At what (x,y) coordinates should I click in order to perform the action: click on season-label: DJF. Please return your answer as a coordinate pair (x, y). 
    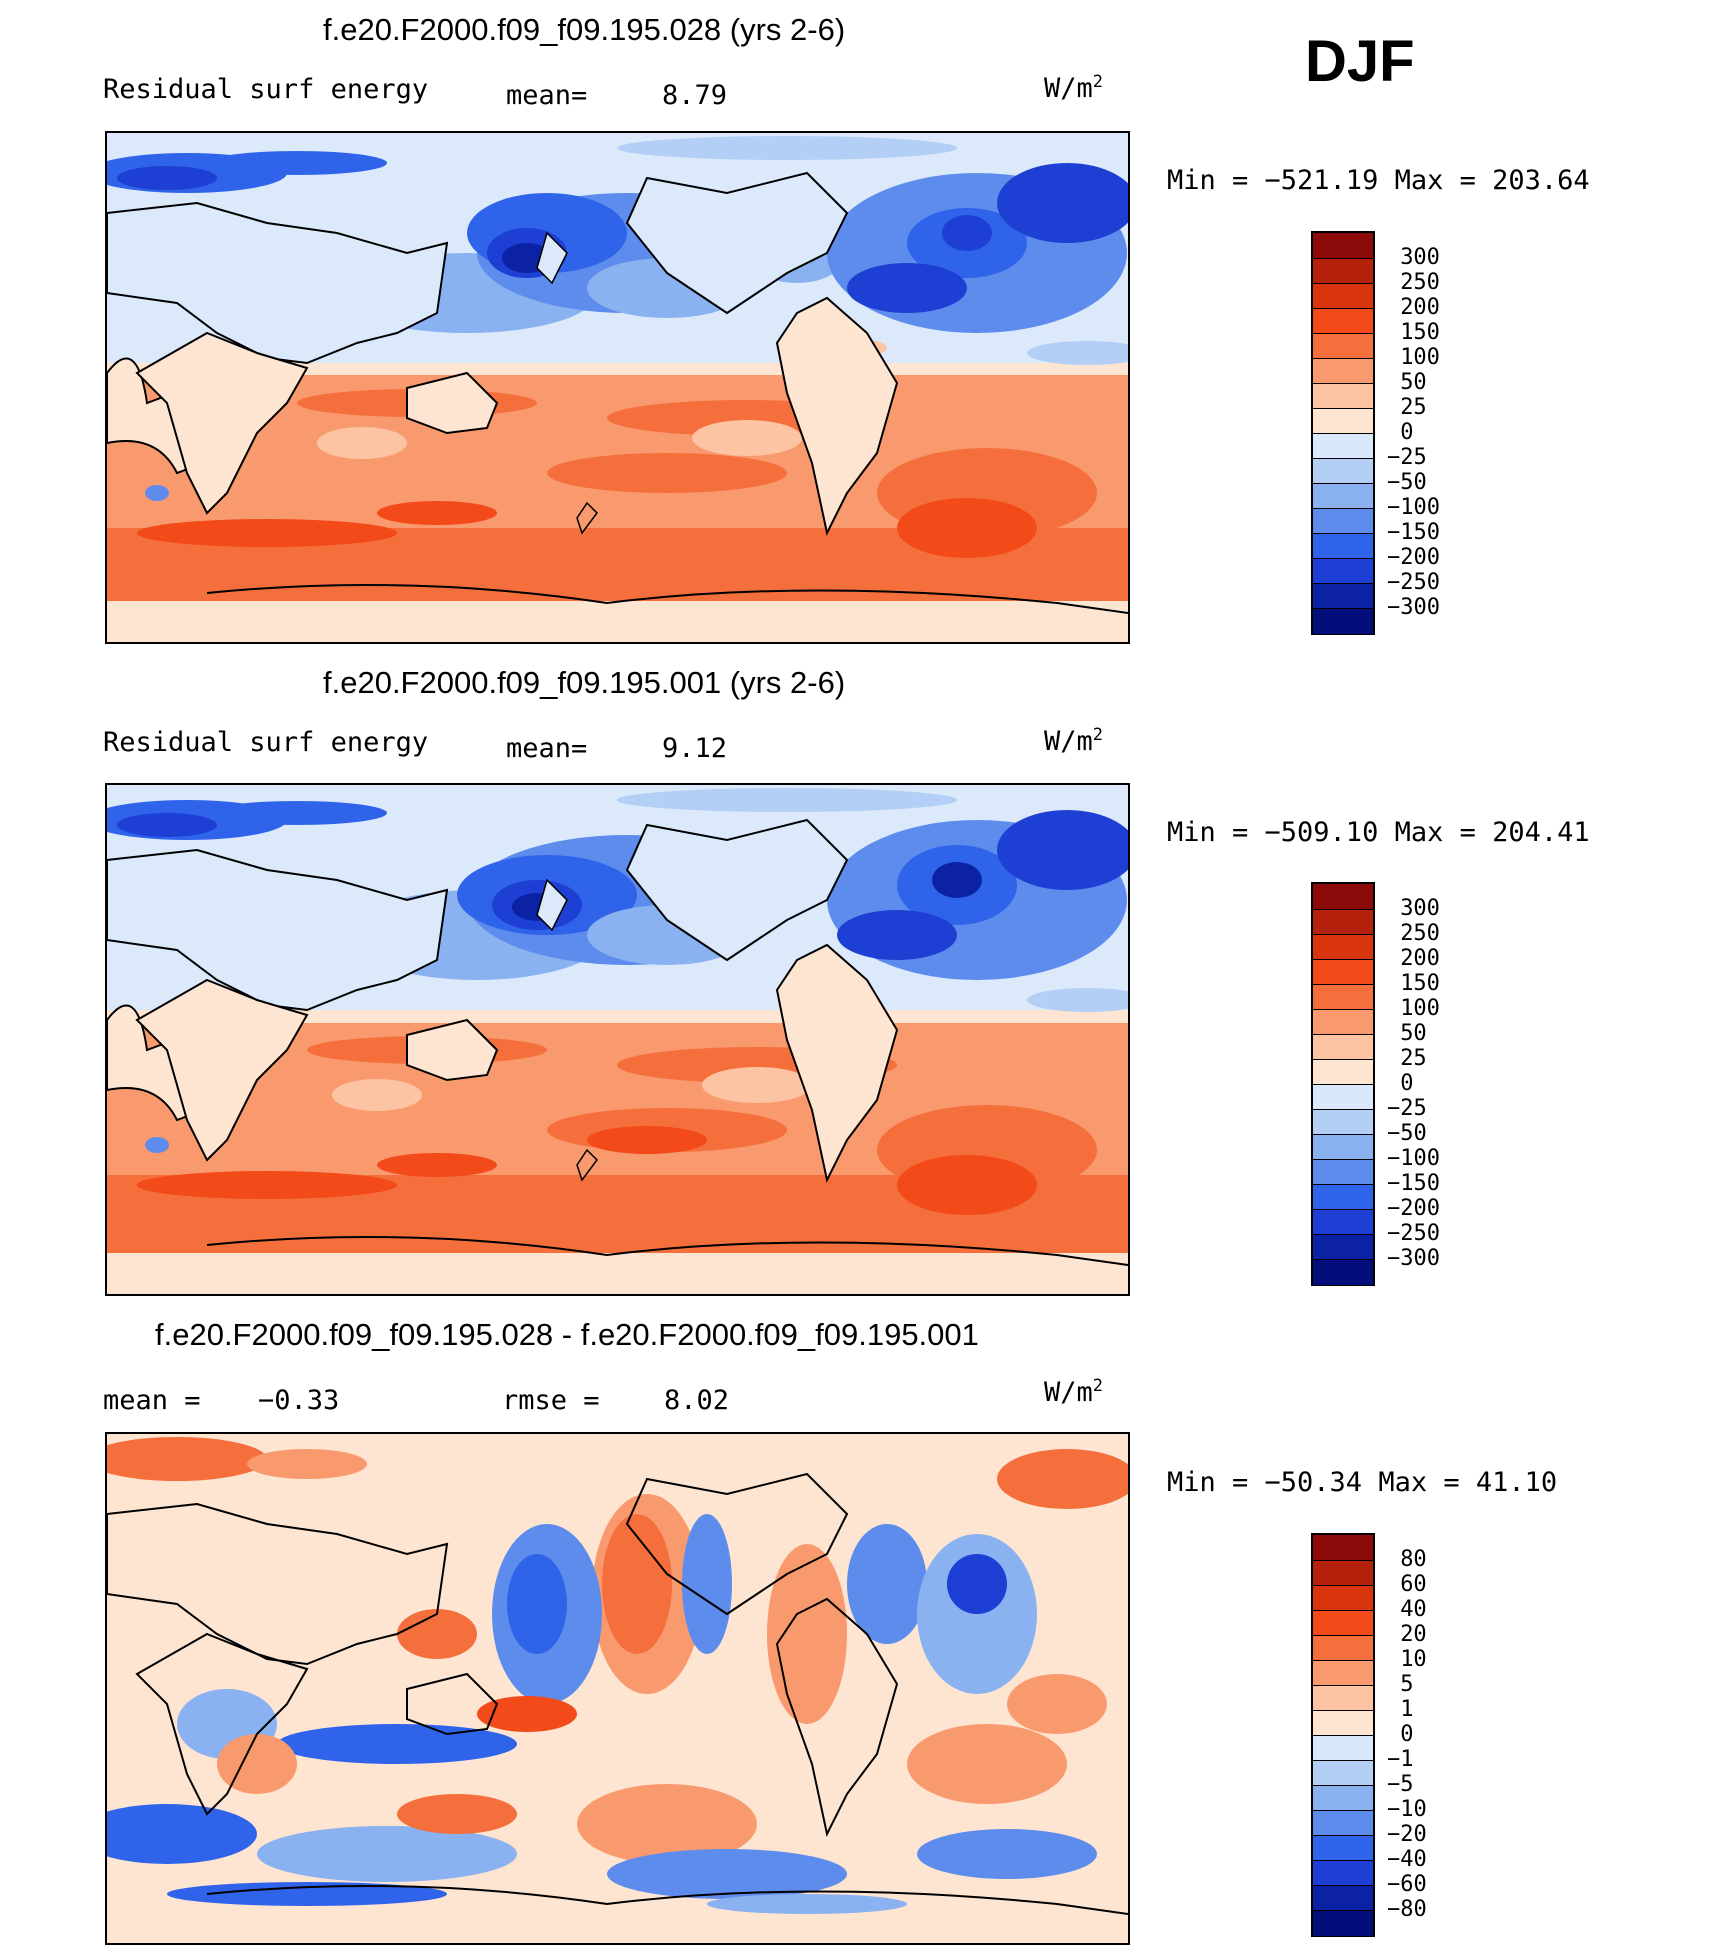
    Looking at the image, I should click on (1360, 61).